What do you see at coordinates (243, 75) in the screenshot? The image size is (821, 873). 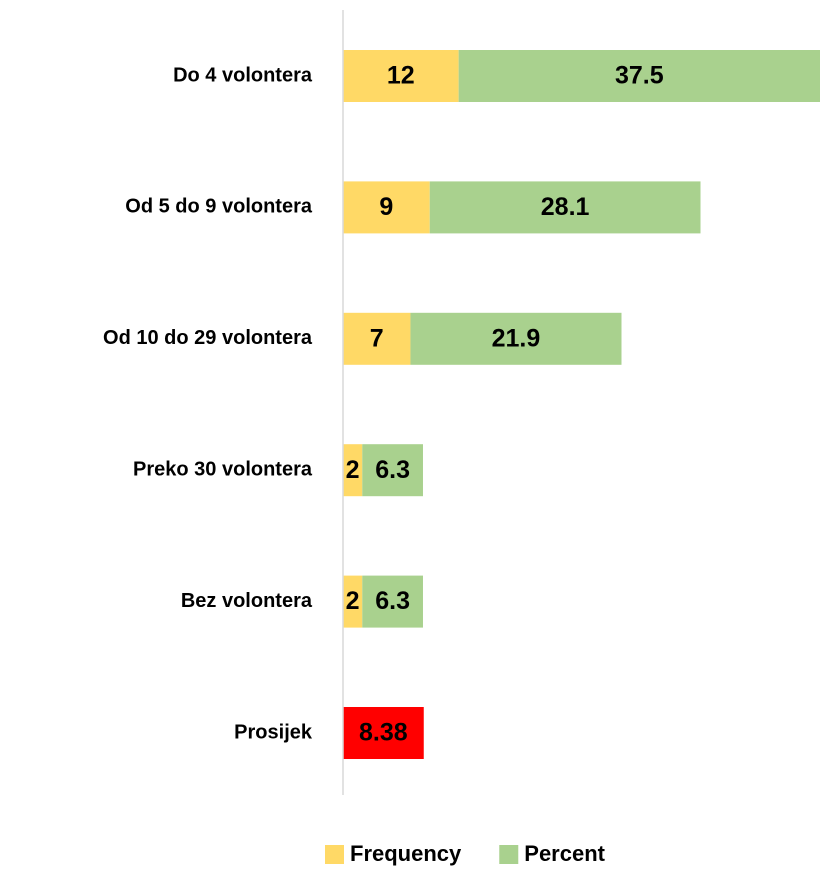 I see `y-tick-label: Do 4 volontera` at bounding box center [243, 75].